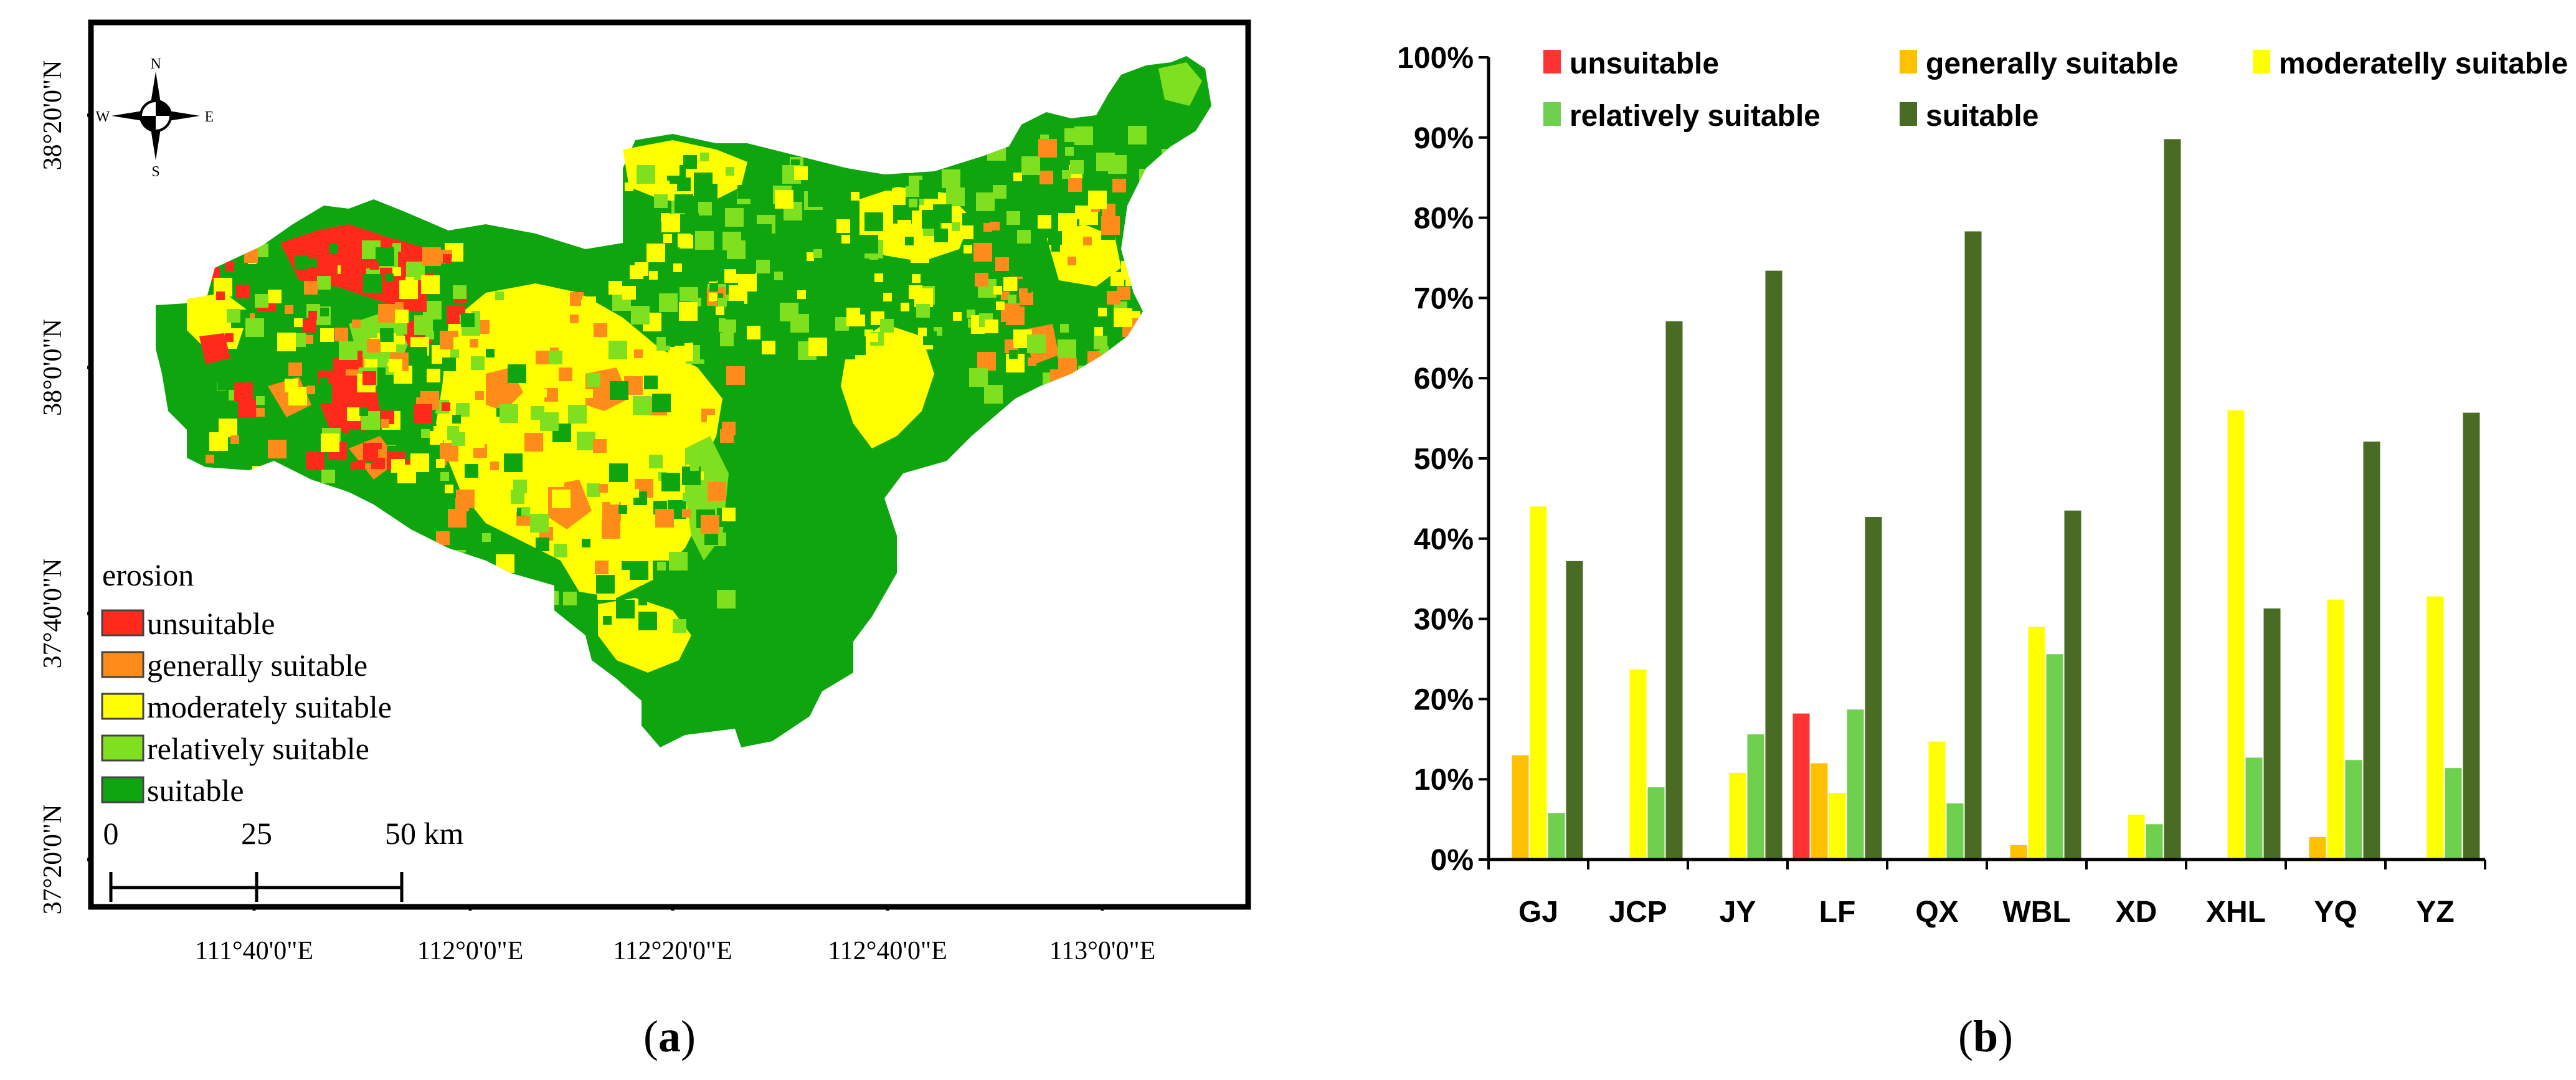  Describe the element at coordinates (1539, 683) in the screenshot. I see `bar-gj-moderatelly-suitable` at that location.